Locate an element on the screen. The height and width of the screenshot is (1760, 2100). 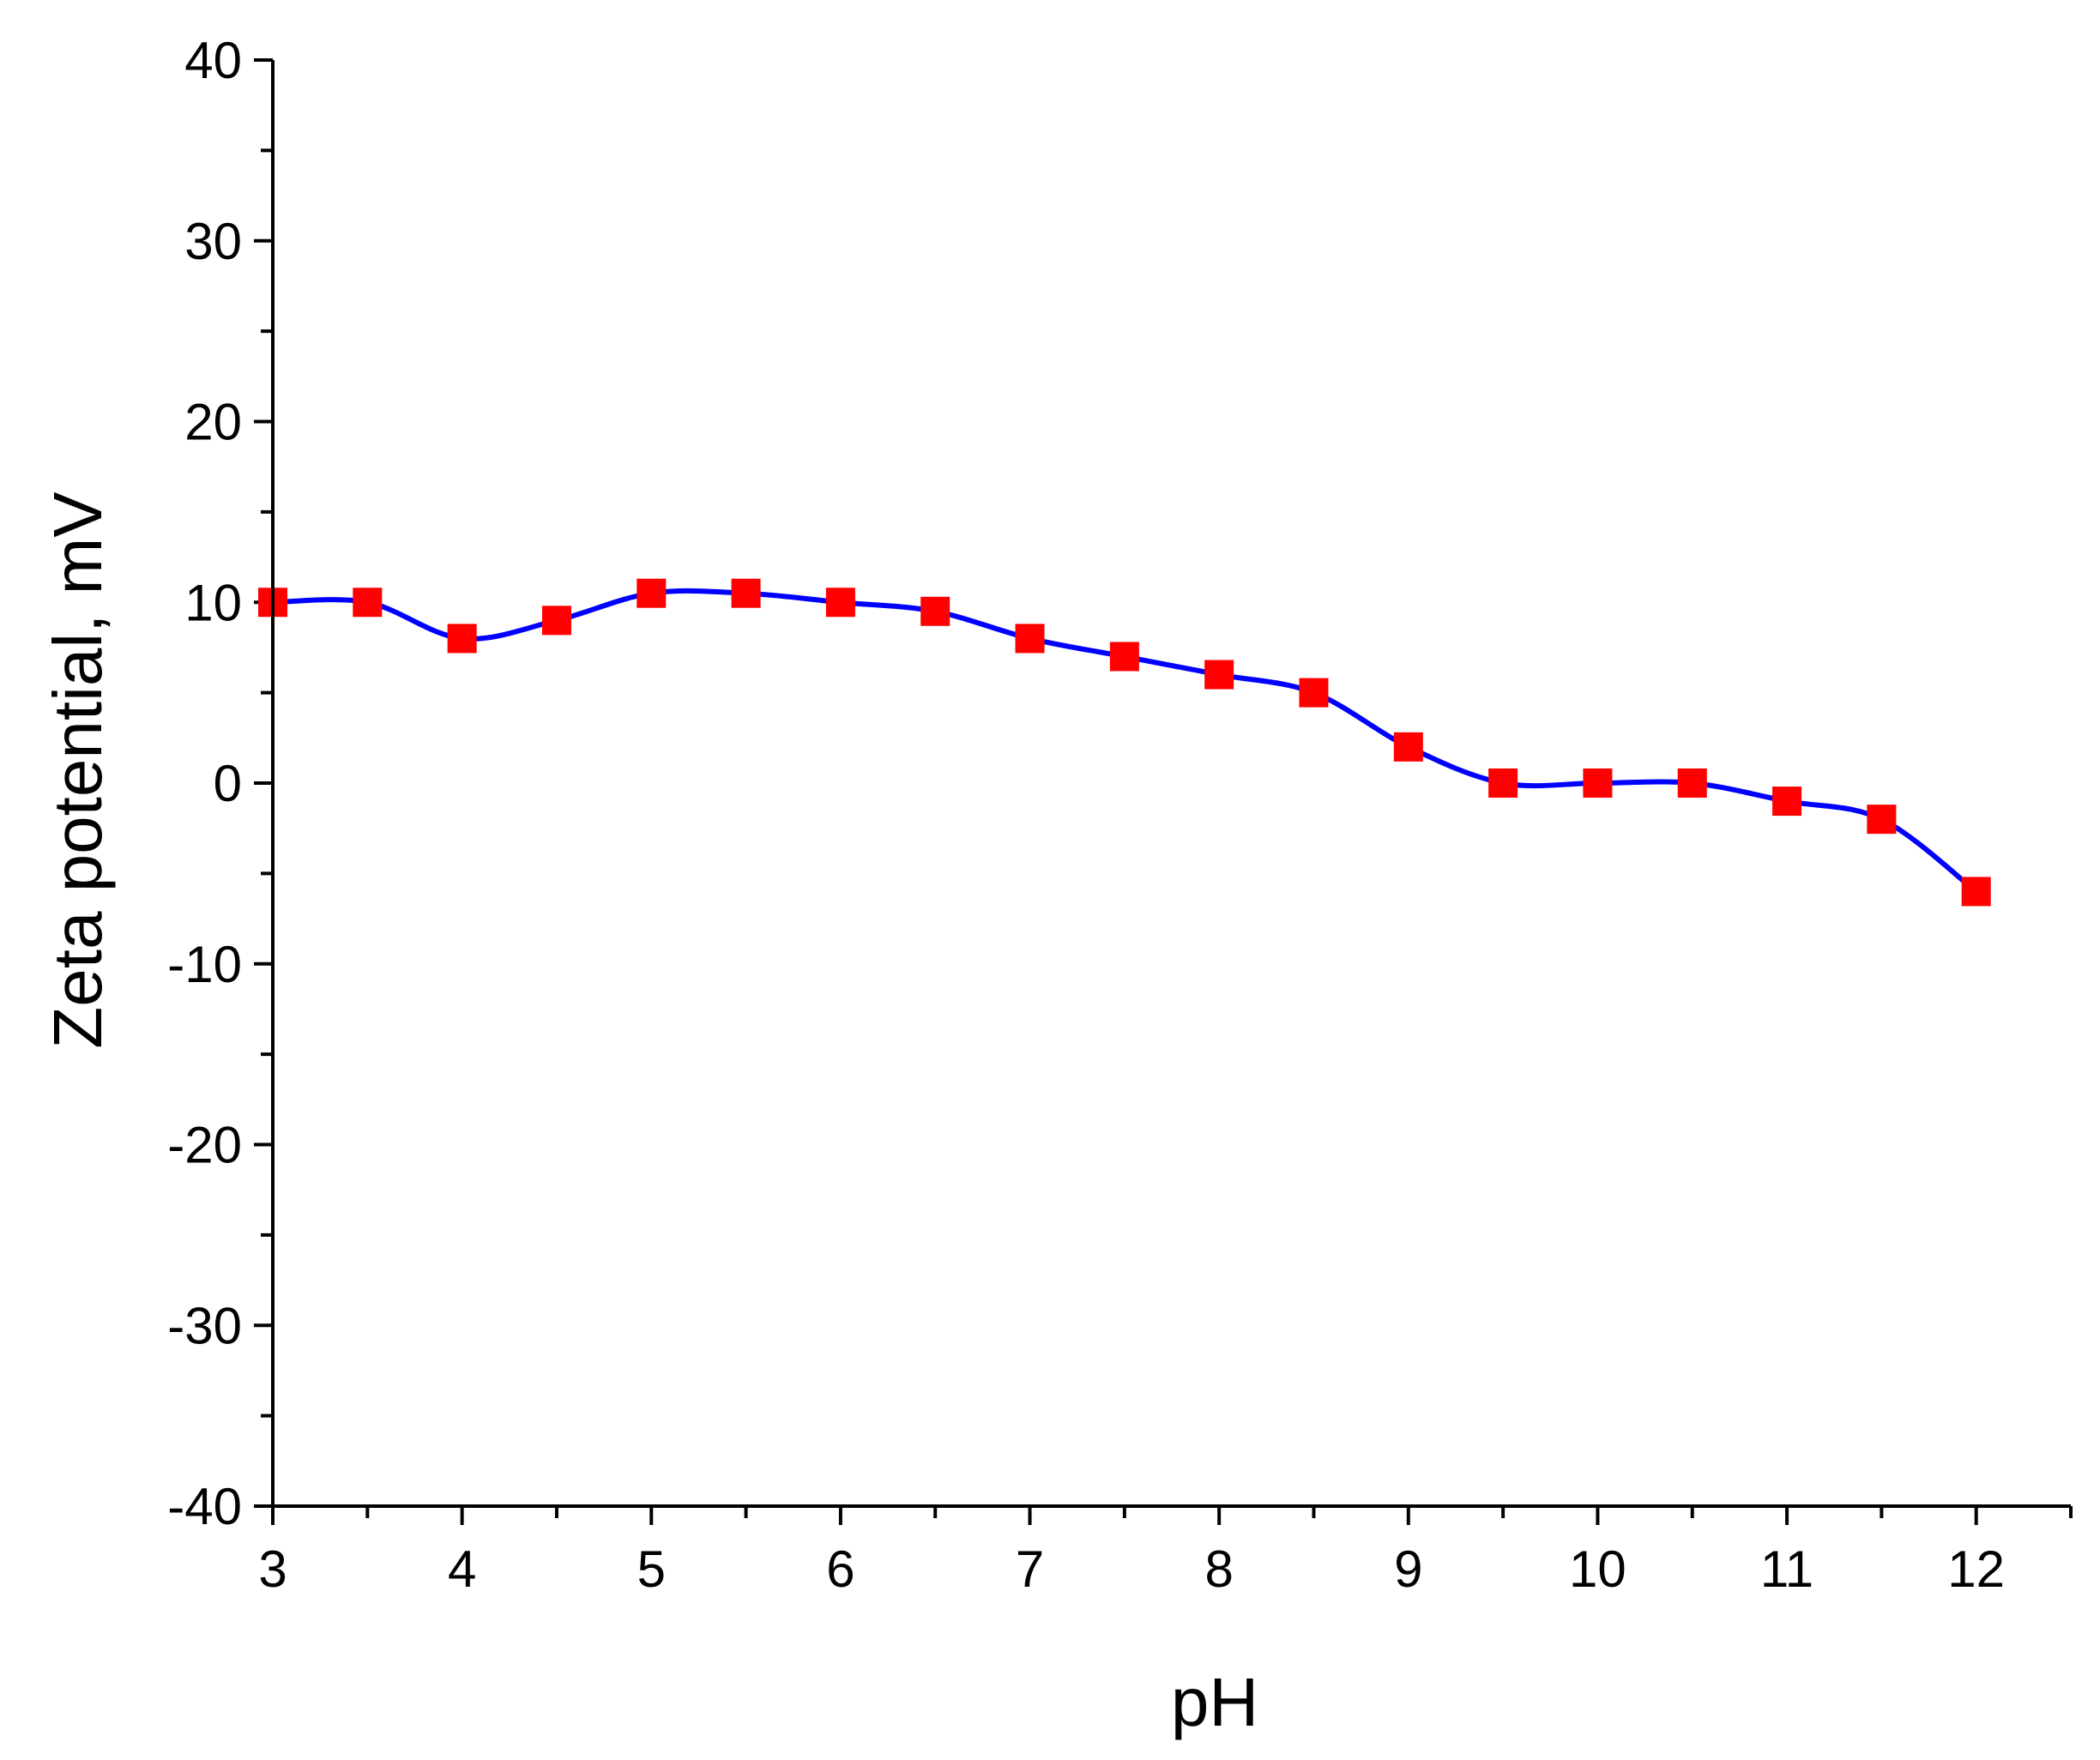
x-tick-label: 5 is located at coordinates (651, 1569).